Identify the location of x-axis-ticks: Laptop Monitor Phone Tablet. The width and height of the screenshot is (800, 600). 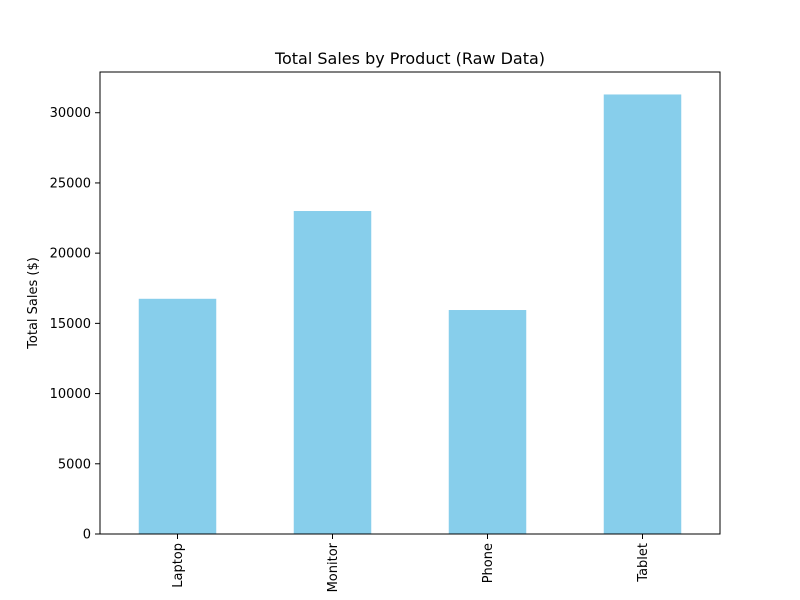
(411, 563).